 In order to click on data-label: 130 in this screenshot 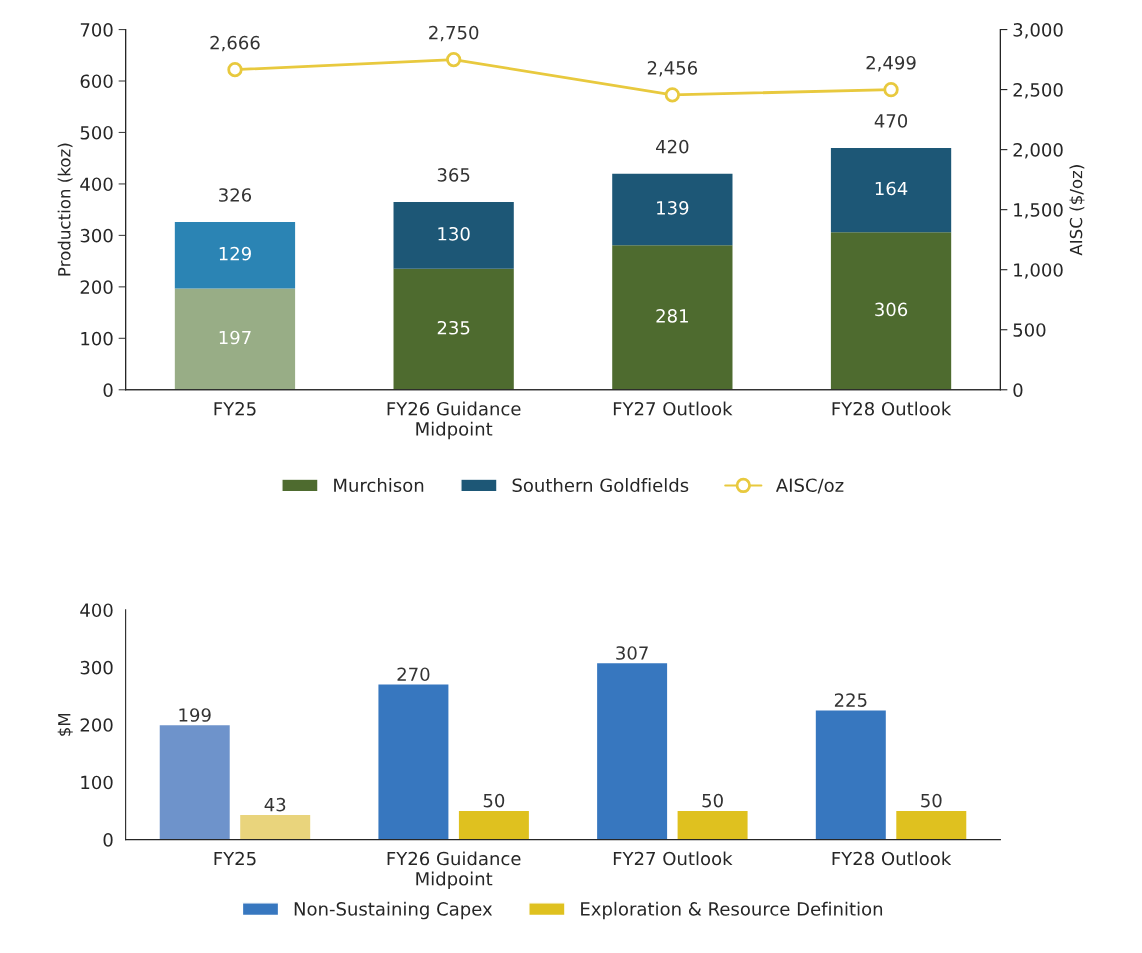, I will do `click(454, 233)`.